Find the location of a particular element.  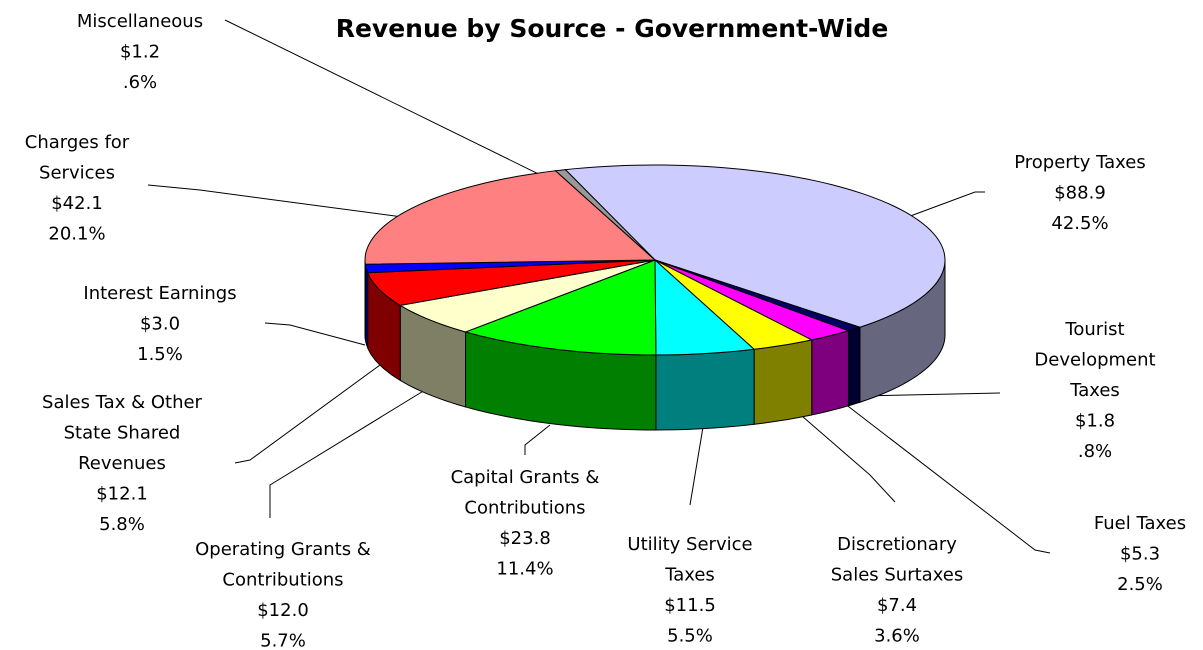

value-label: $88.9 is located at coordinates (1080, 193).